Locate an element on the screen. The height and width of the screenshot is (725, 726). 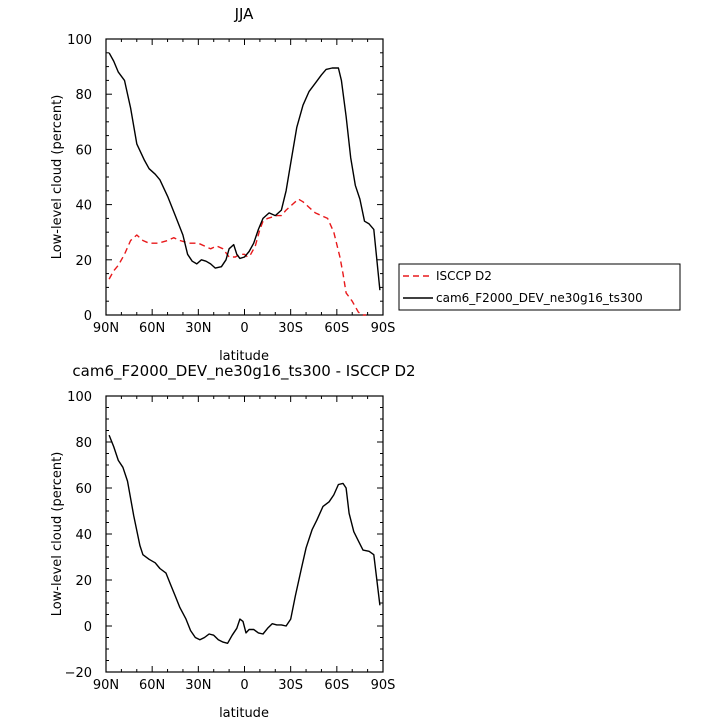
bottom-panel-title: cam6_F2000_DEV_ne30g16_ts300 - ISCCP D2 is located at coordinates (243, 371).